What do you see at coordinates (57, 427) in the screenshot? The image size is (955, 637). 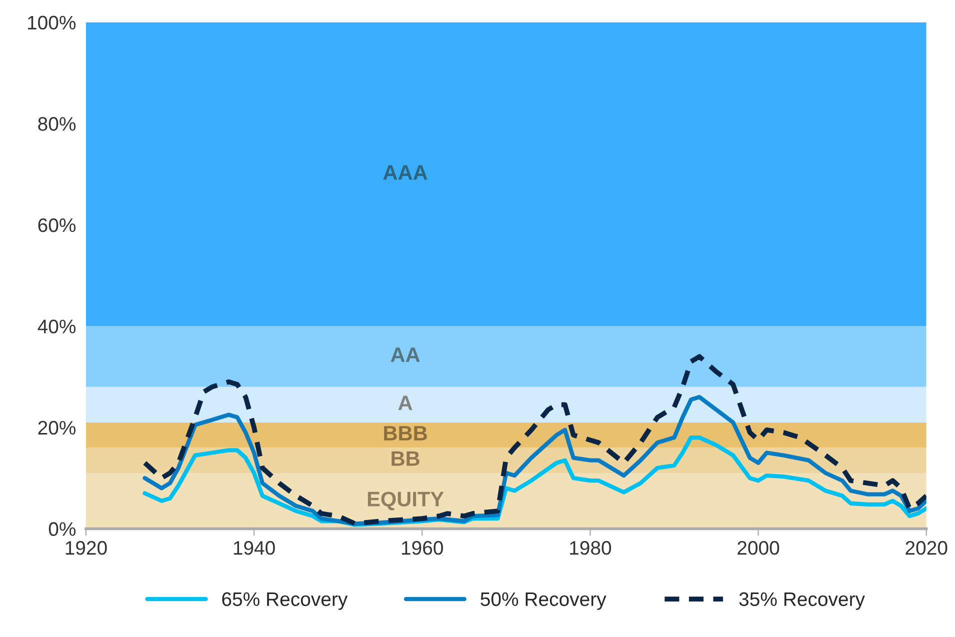 I see `y-tick-label: 20%` at bounding box center [57, 427].